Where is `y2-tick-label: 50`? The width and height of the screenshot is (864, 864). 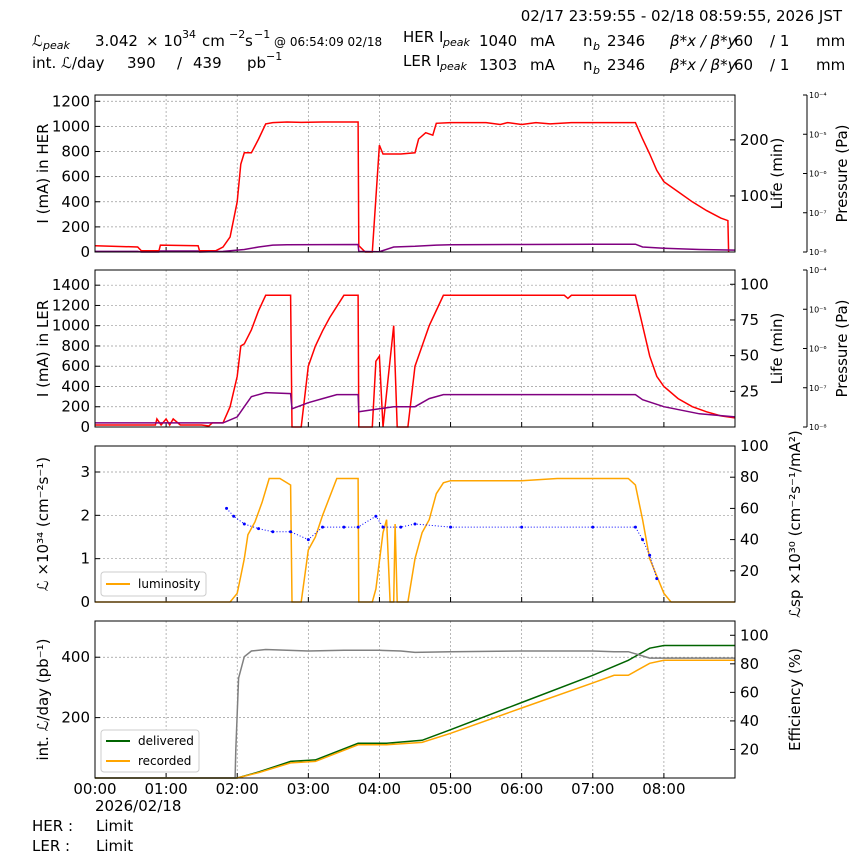 y2-tick-label: 50 is located at coordinates (749, 356).